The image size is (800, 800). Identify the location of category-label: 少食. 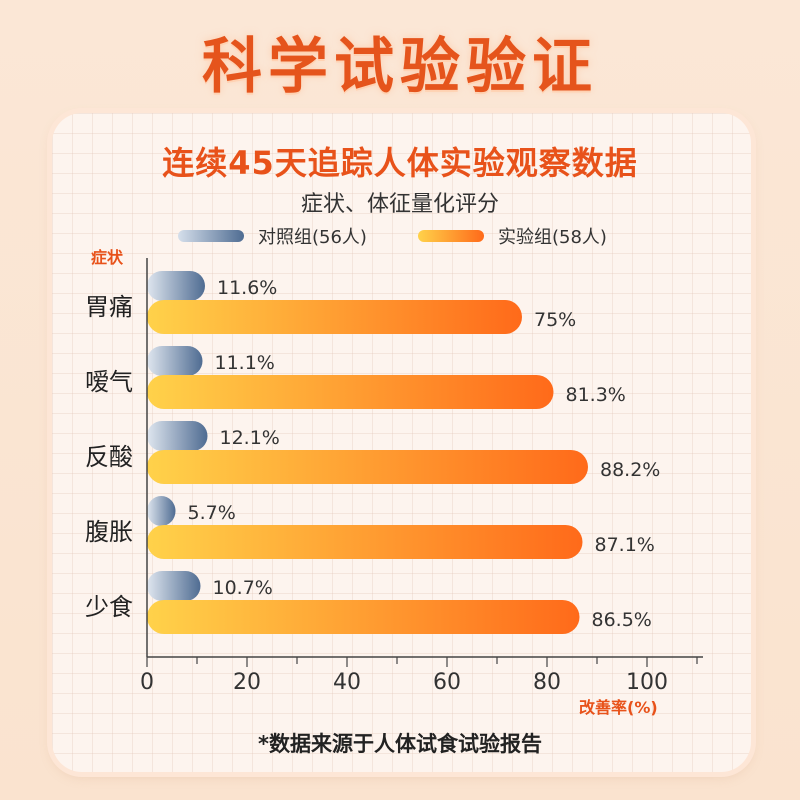
(109, 607).